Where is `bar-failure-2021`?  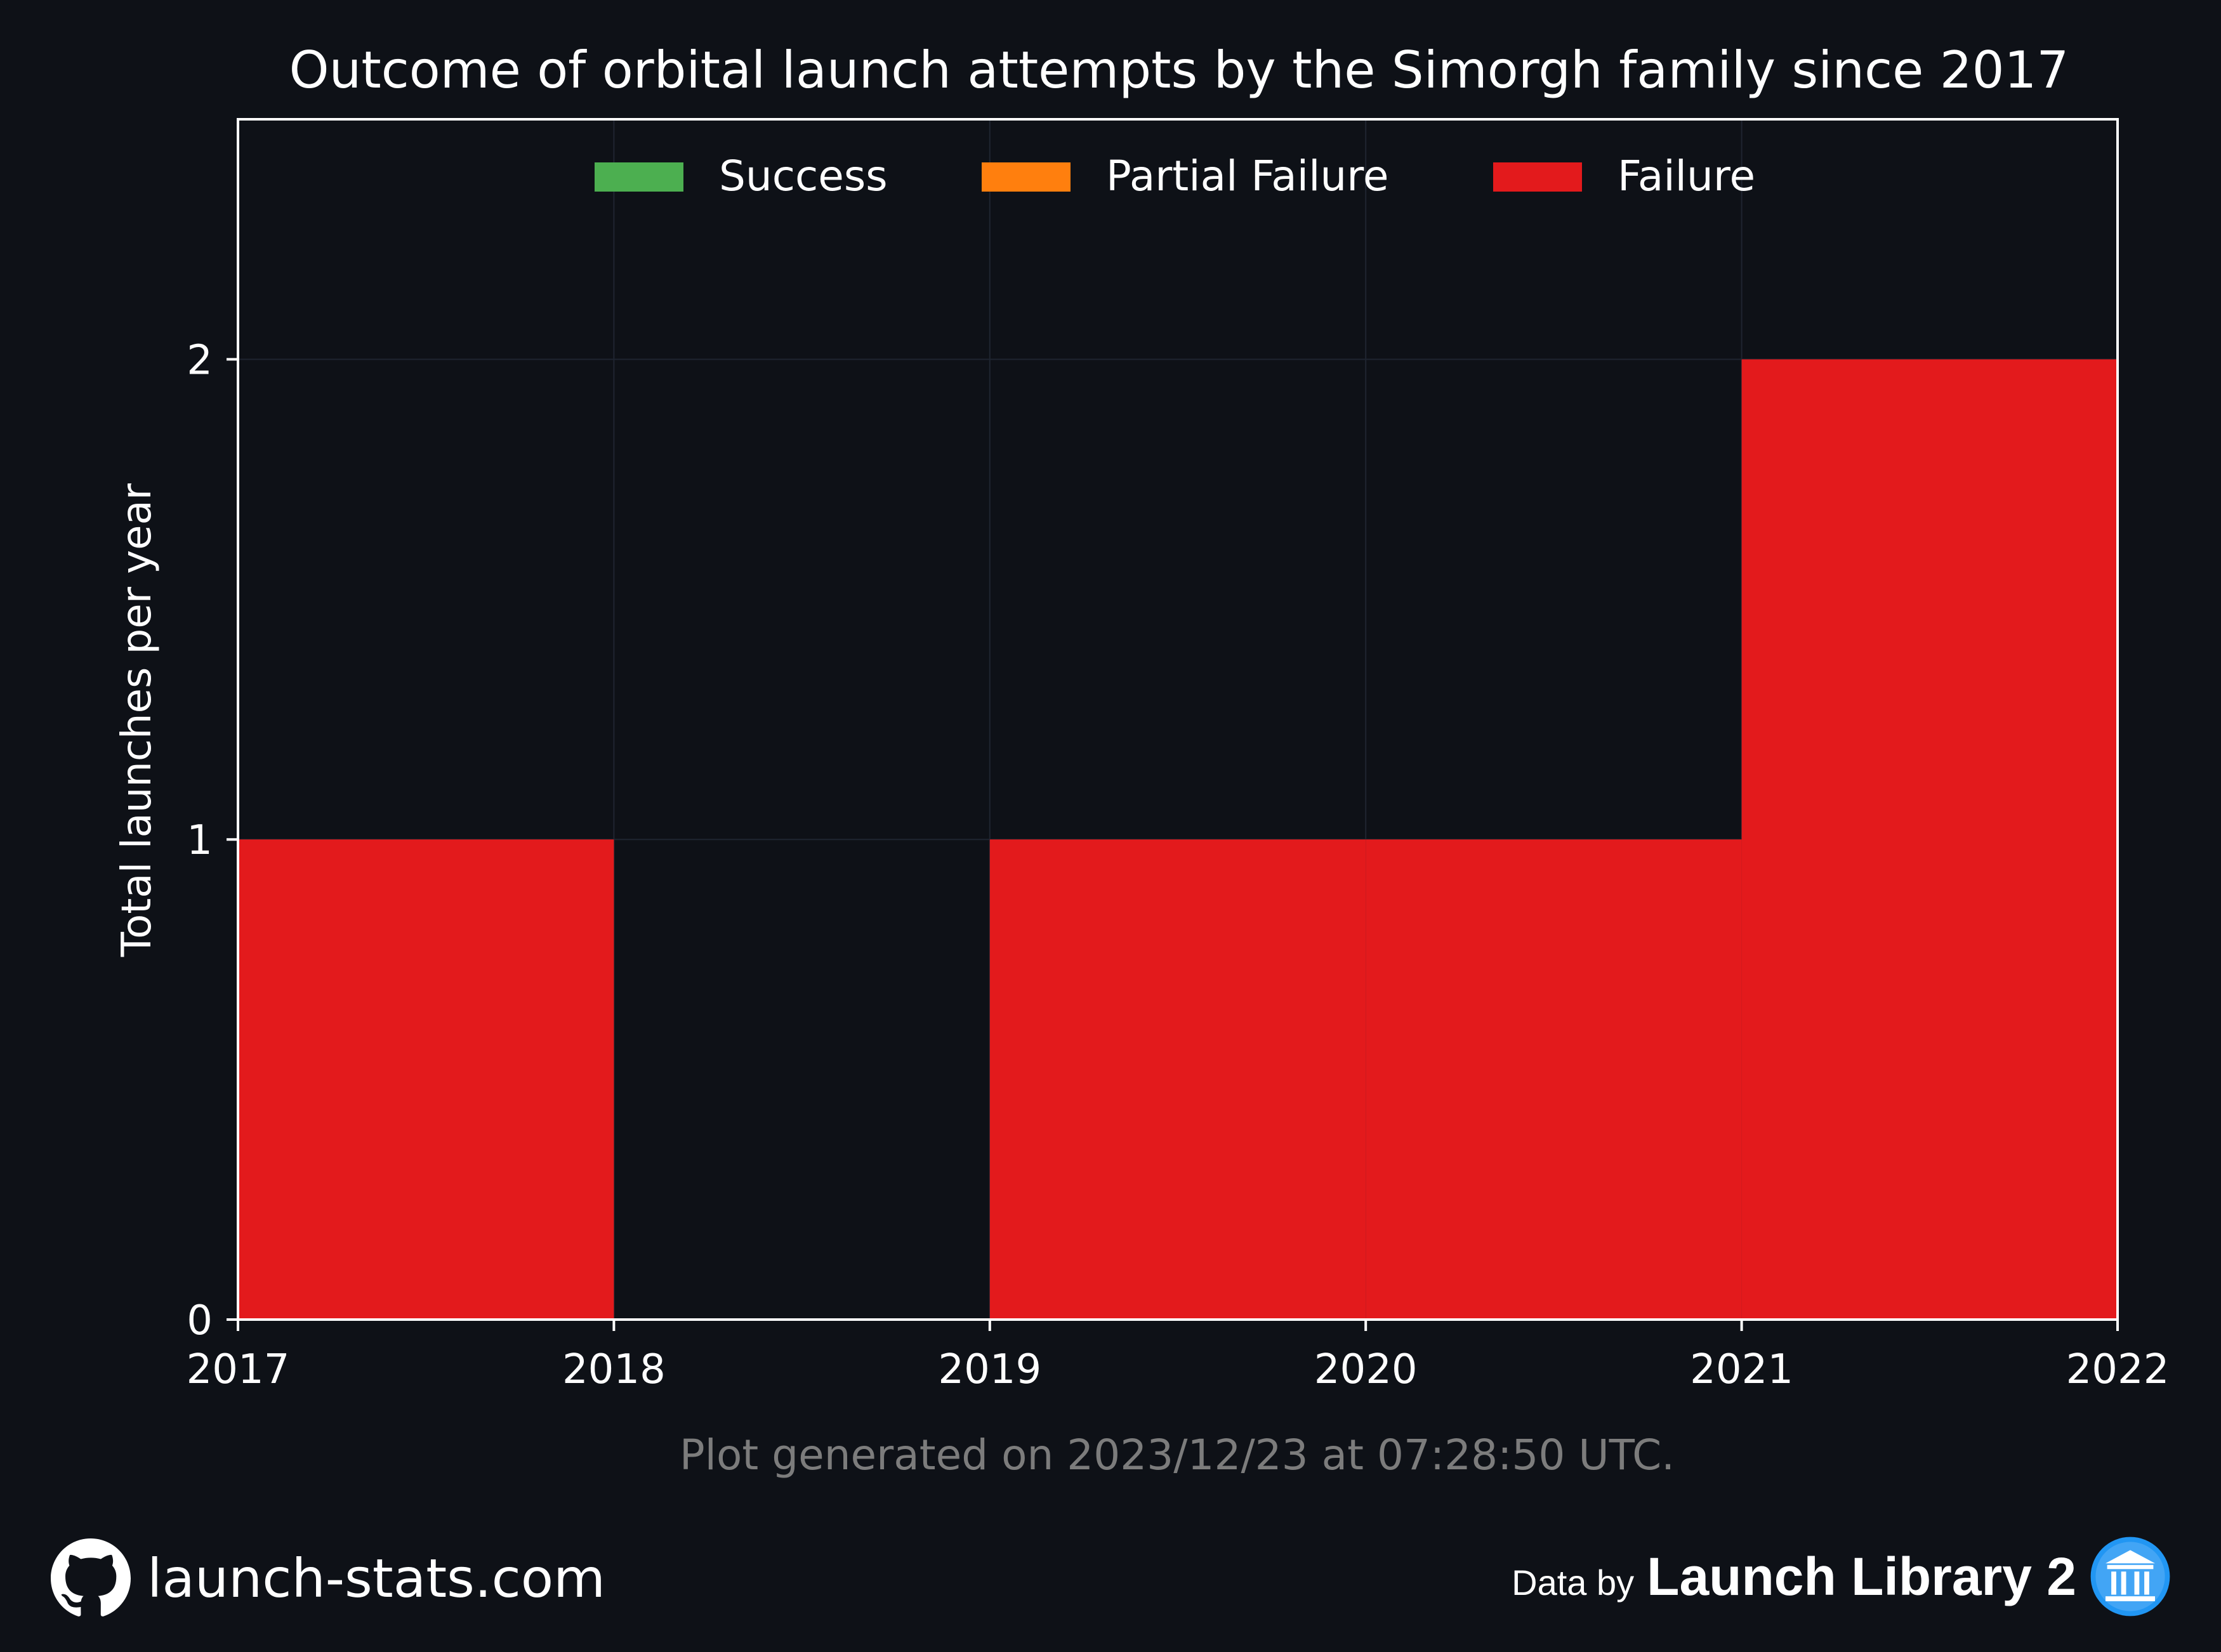 bar-failure-2021 is located at coordinates (1929, 839).